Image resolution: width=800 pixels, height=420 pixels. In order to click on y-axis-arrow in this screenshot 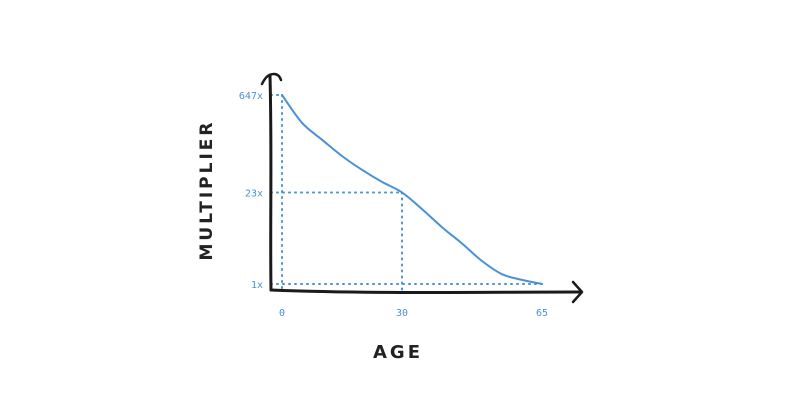, I will do `click(271, 79)`.